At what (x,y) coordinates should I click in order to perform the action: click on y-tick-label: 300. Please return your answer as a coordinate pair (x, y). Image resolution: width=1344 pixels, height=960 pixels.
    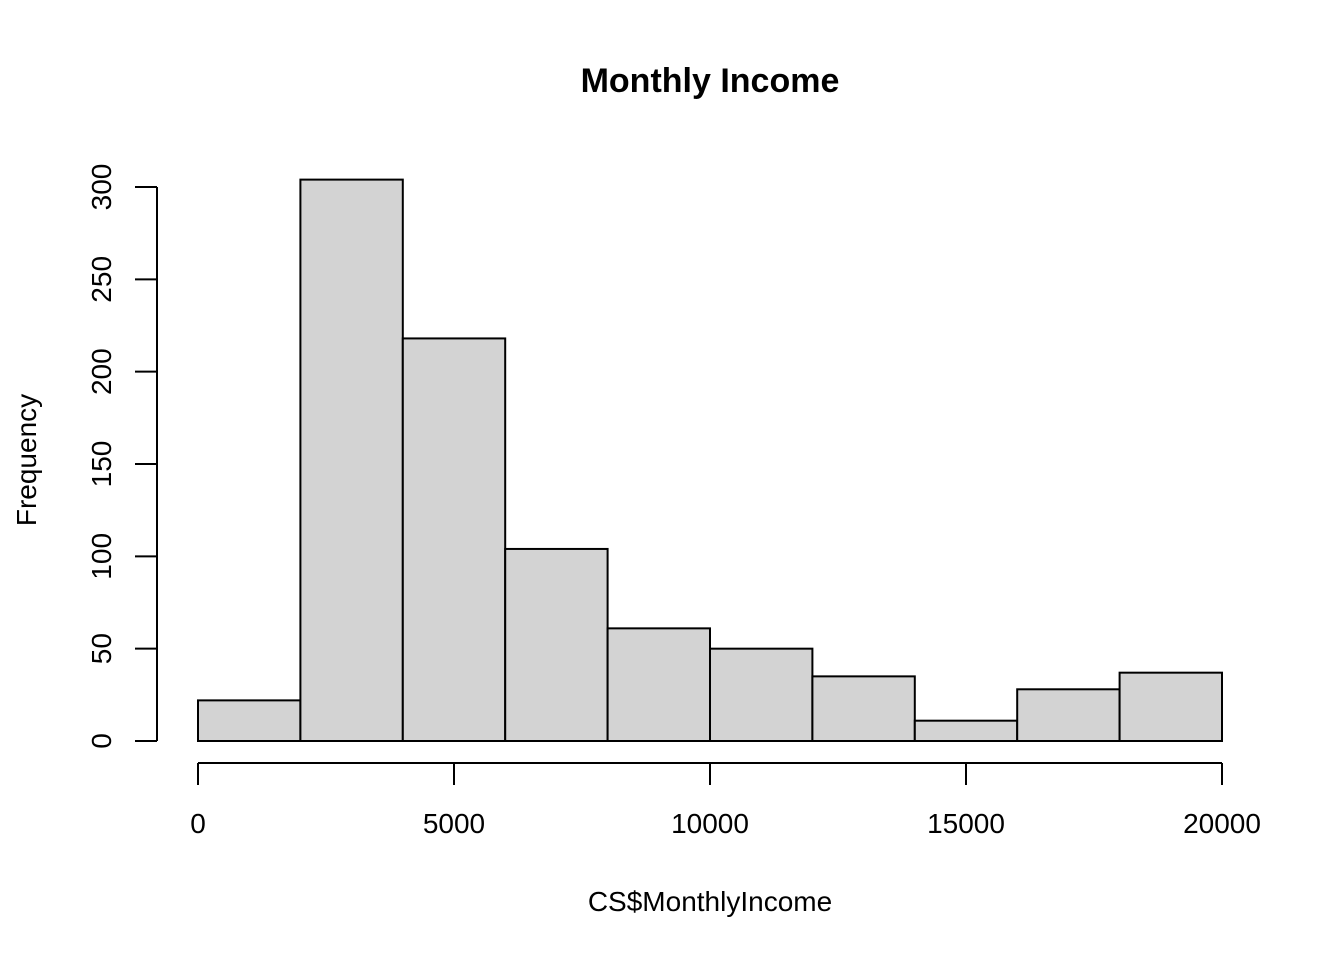
    Looking at the image, I should click on (101, 187).